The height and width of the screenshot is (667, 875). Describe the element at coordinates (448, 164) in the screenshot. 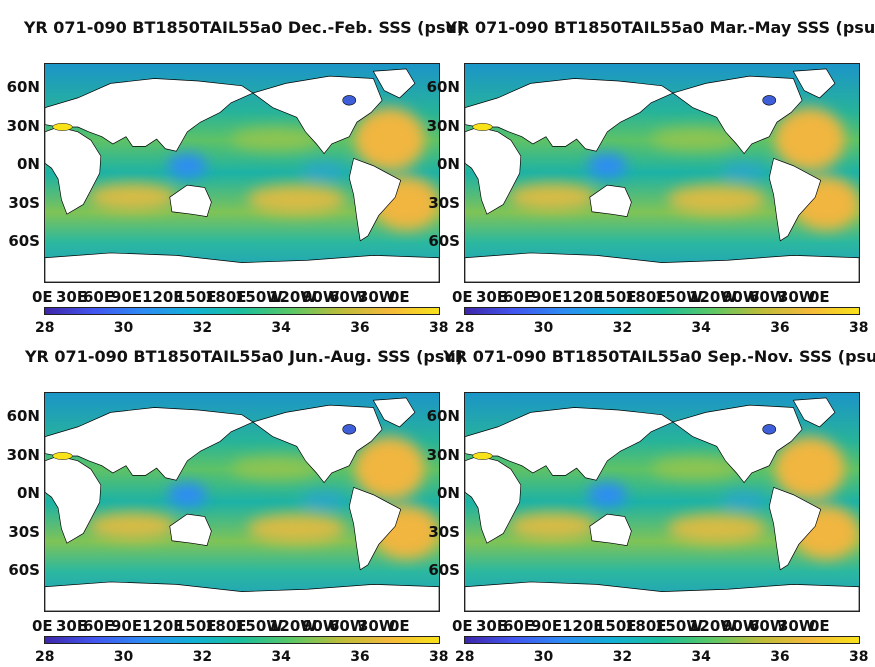

I see `lat-label: 0N` at that location.